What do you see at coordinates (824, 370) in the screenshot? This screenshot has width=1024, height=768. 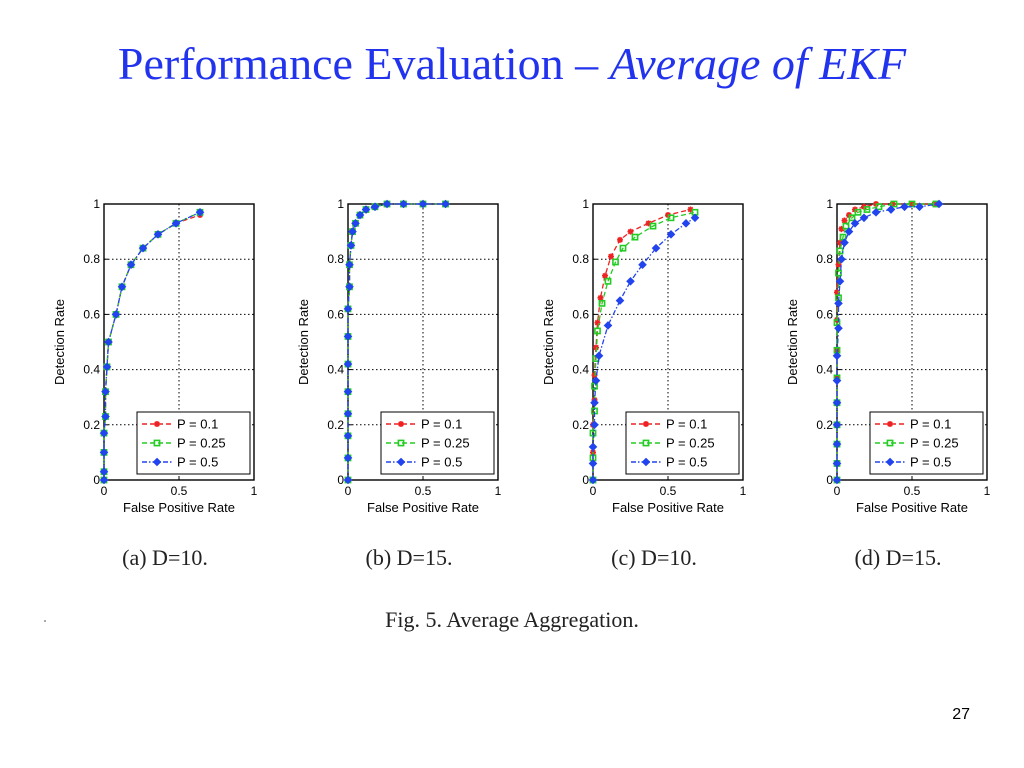 I see `y-tick-label: 0.4` at bounding box center [824, 370].